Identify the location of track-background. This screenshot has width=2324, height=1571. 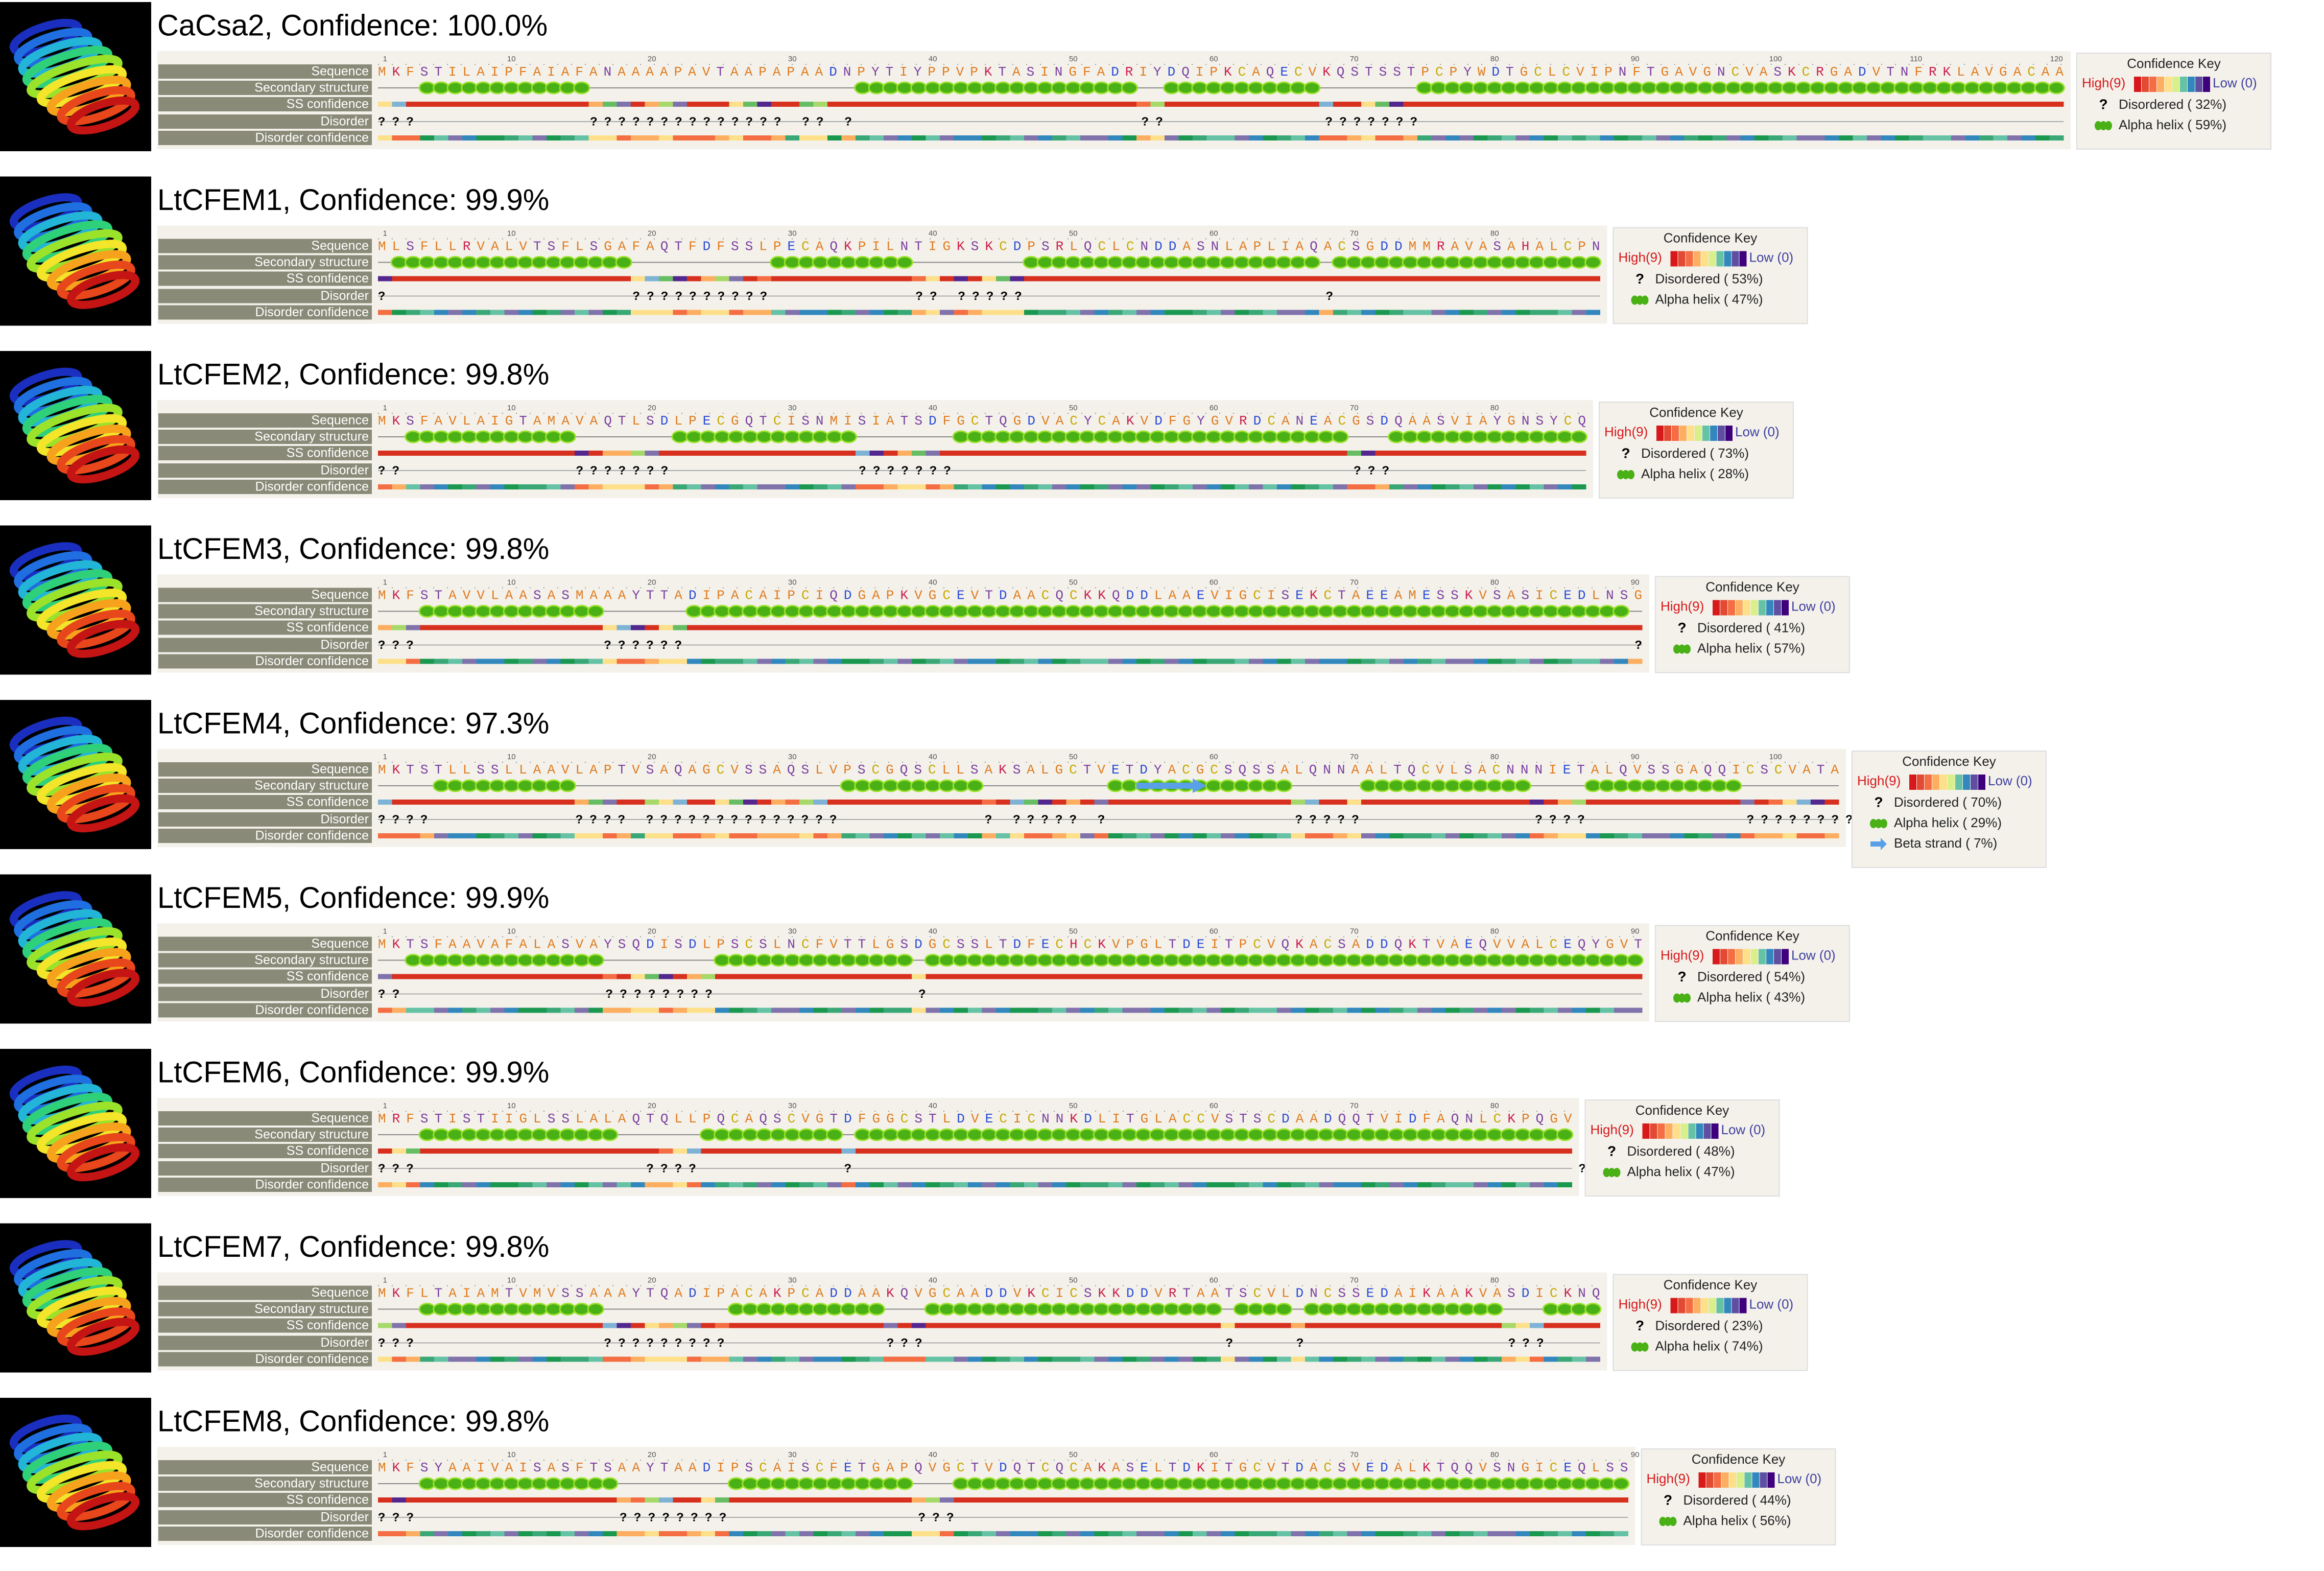
(903, 972).